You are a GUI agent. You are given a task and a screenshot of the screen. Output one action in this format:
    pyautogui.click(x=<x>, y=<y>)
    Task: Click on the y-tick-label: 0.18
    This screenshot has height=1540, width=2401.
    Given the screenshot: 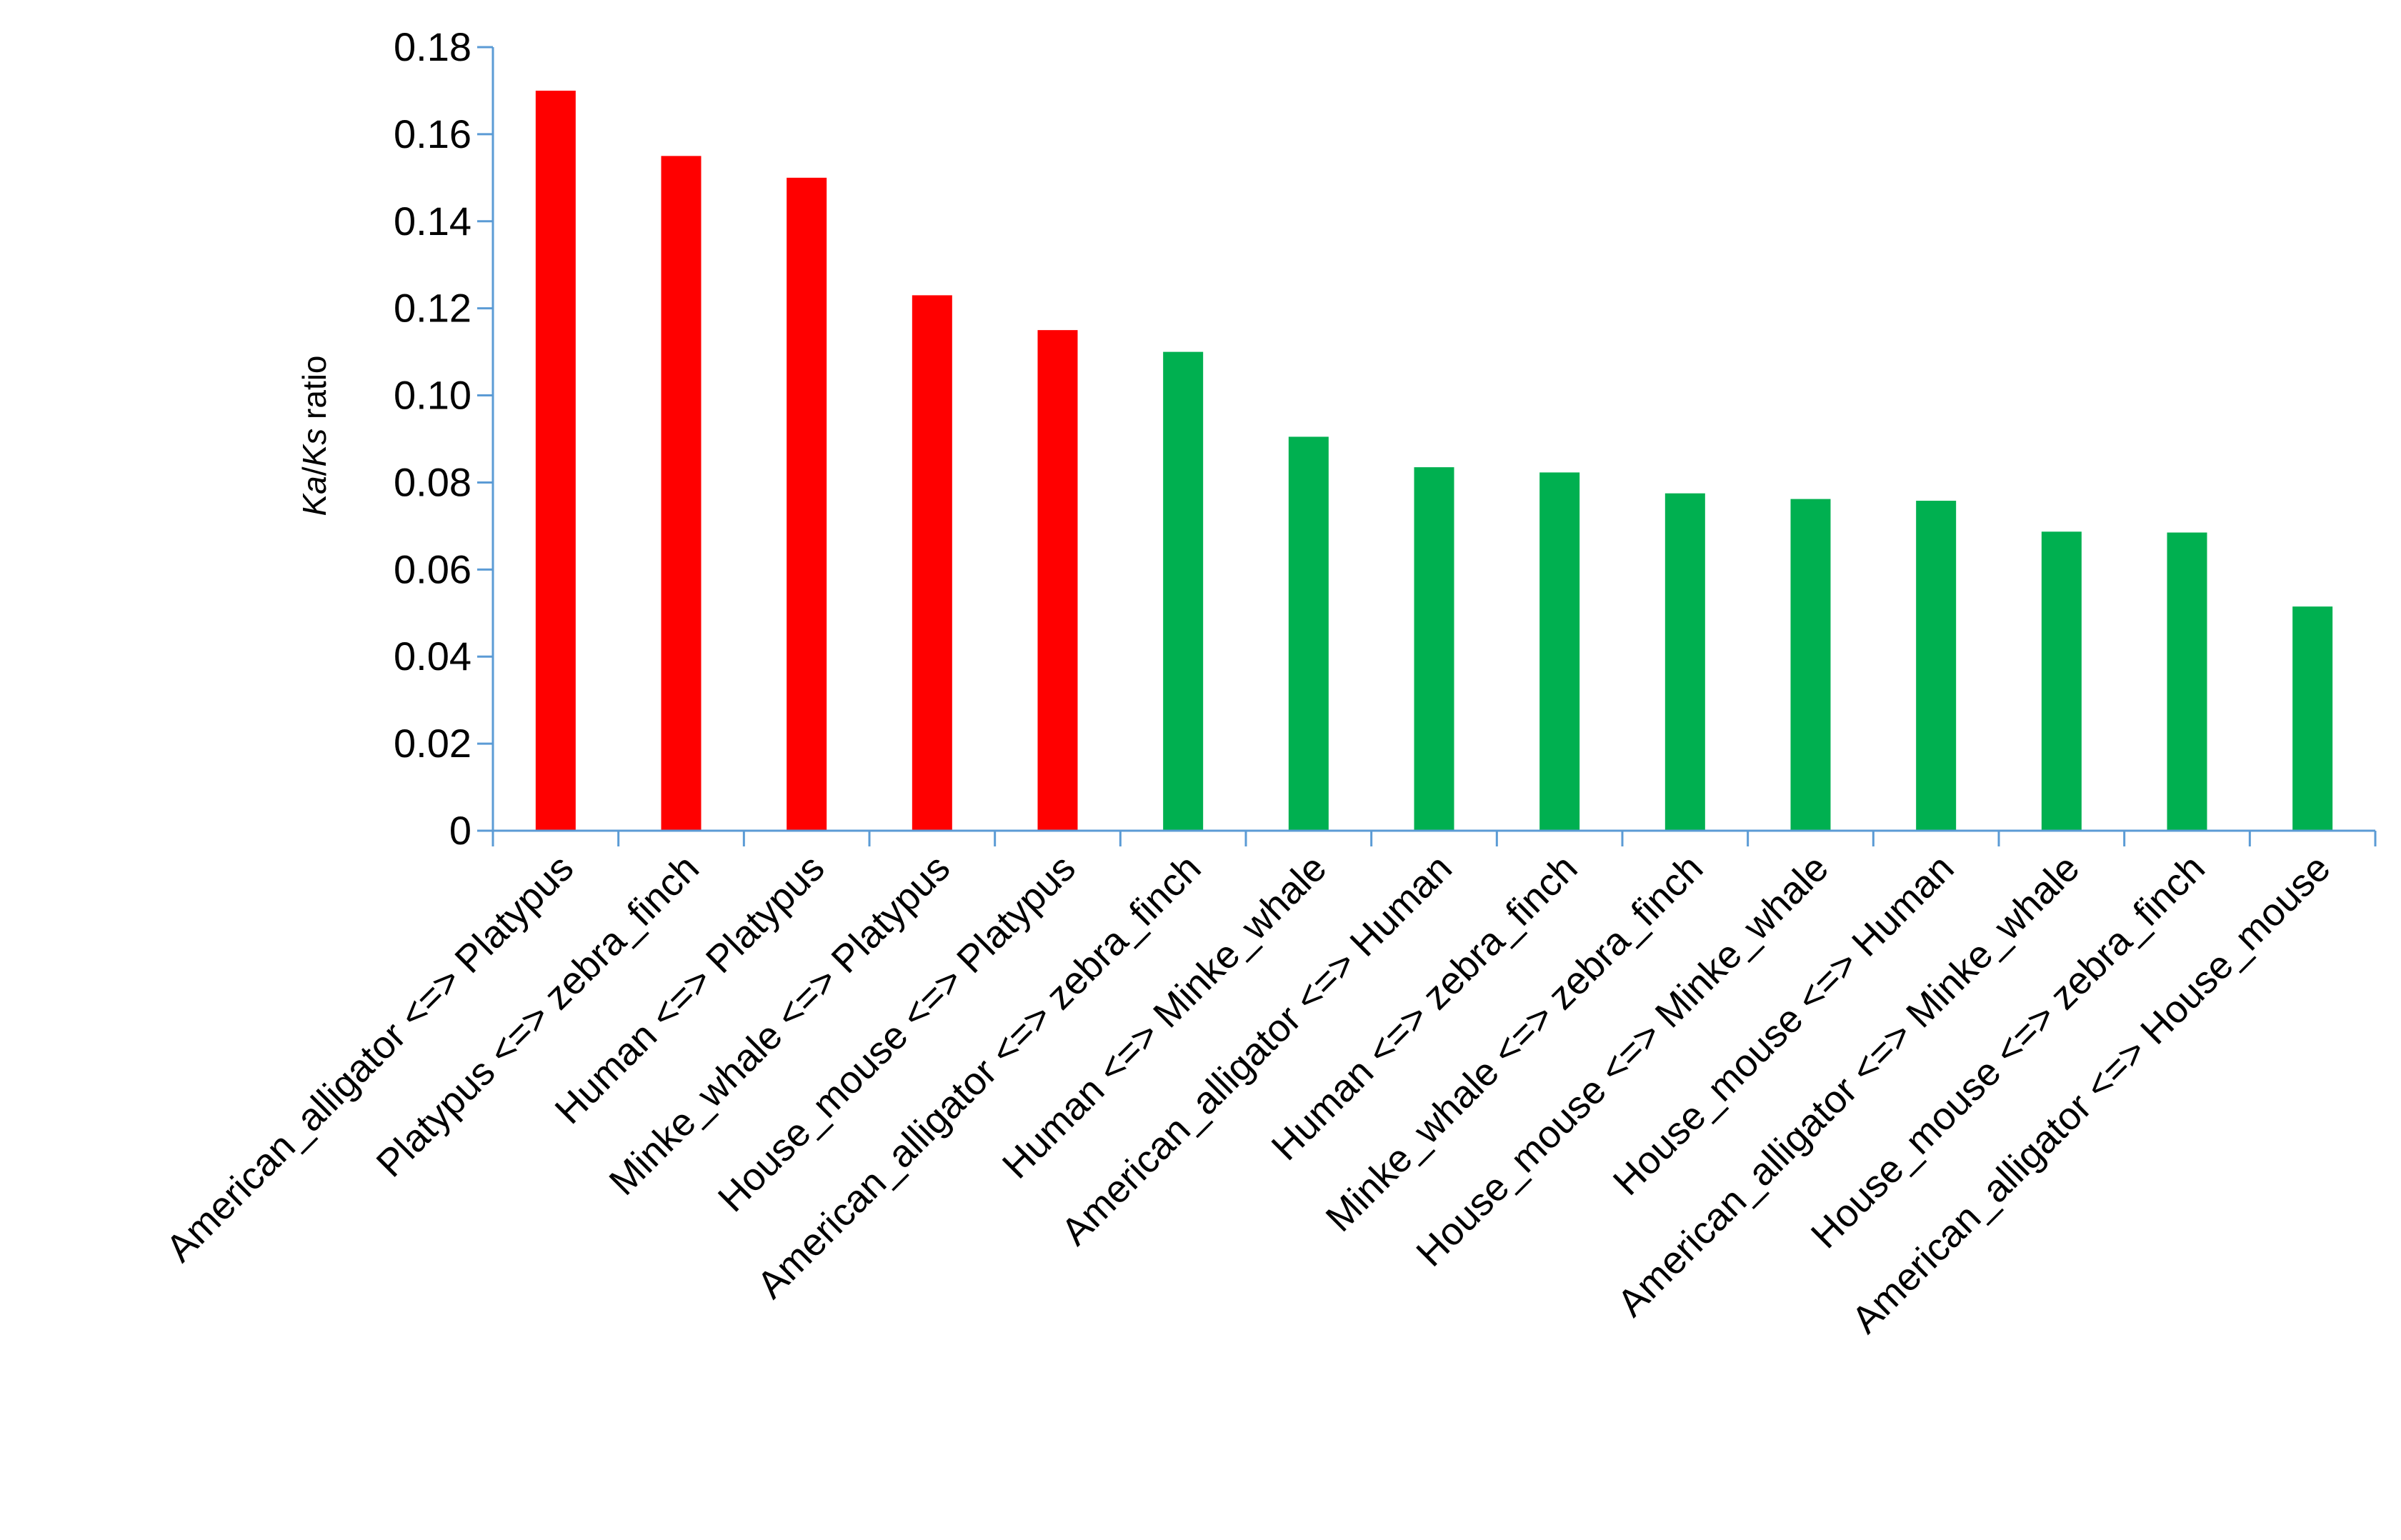 What is the action you would take?
    pyautogui.click(x=432, y=46)
    